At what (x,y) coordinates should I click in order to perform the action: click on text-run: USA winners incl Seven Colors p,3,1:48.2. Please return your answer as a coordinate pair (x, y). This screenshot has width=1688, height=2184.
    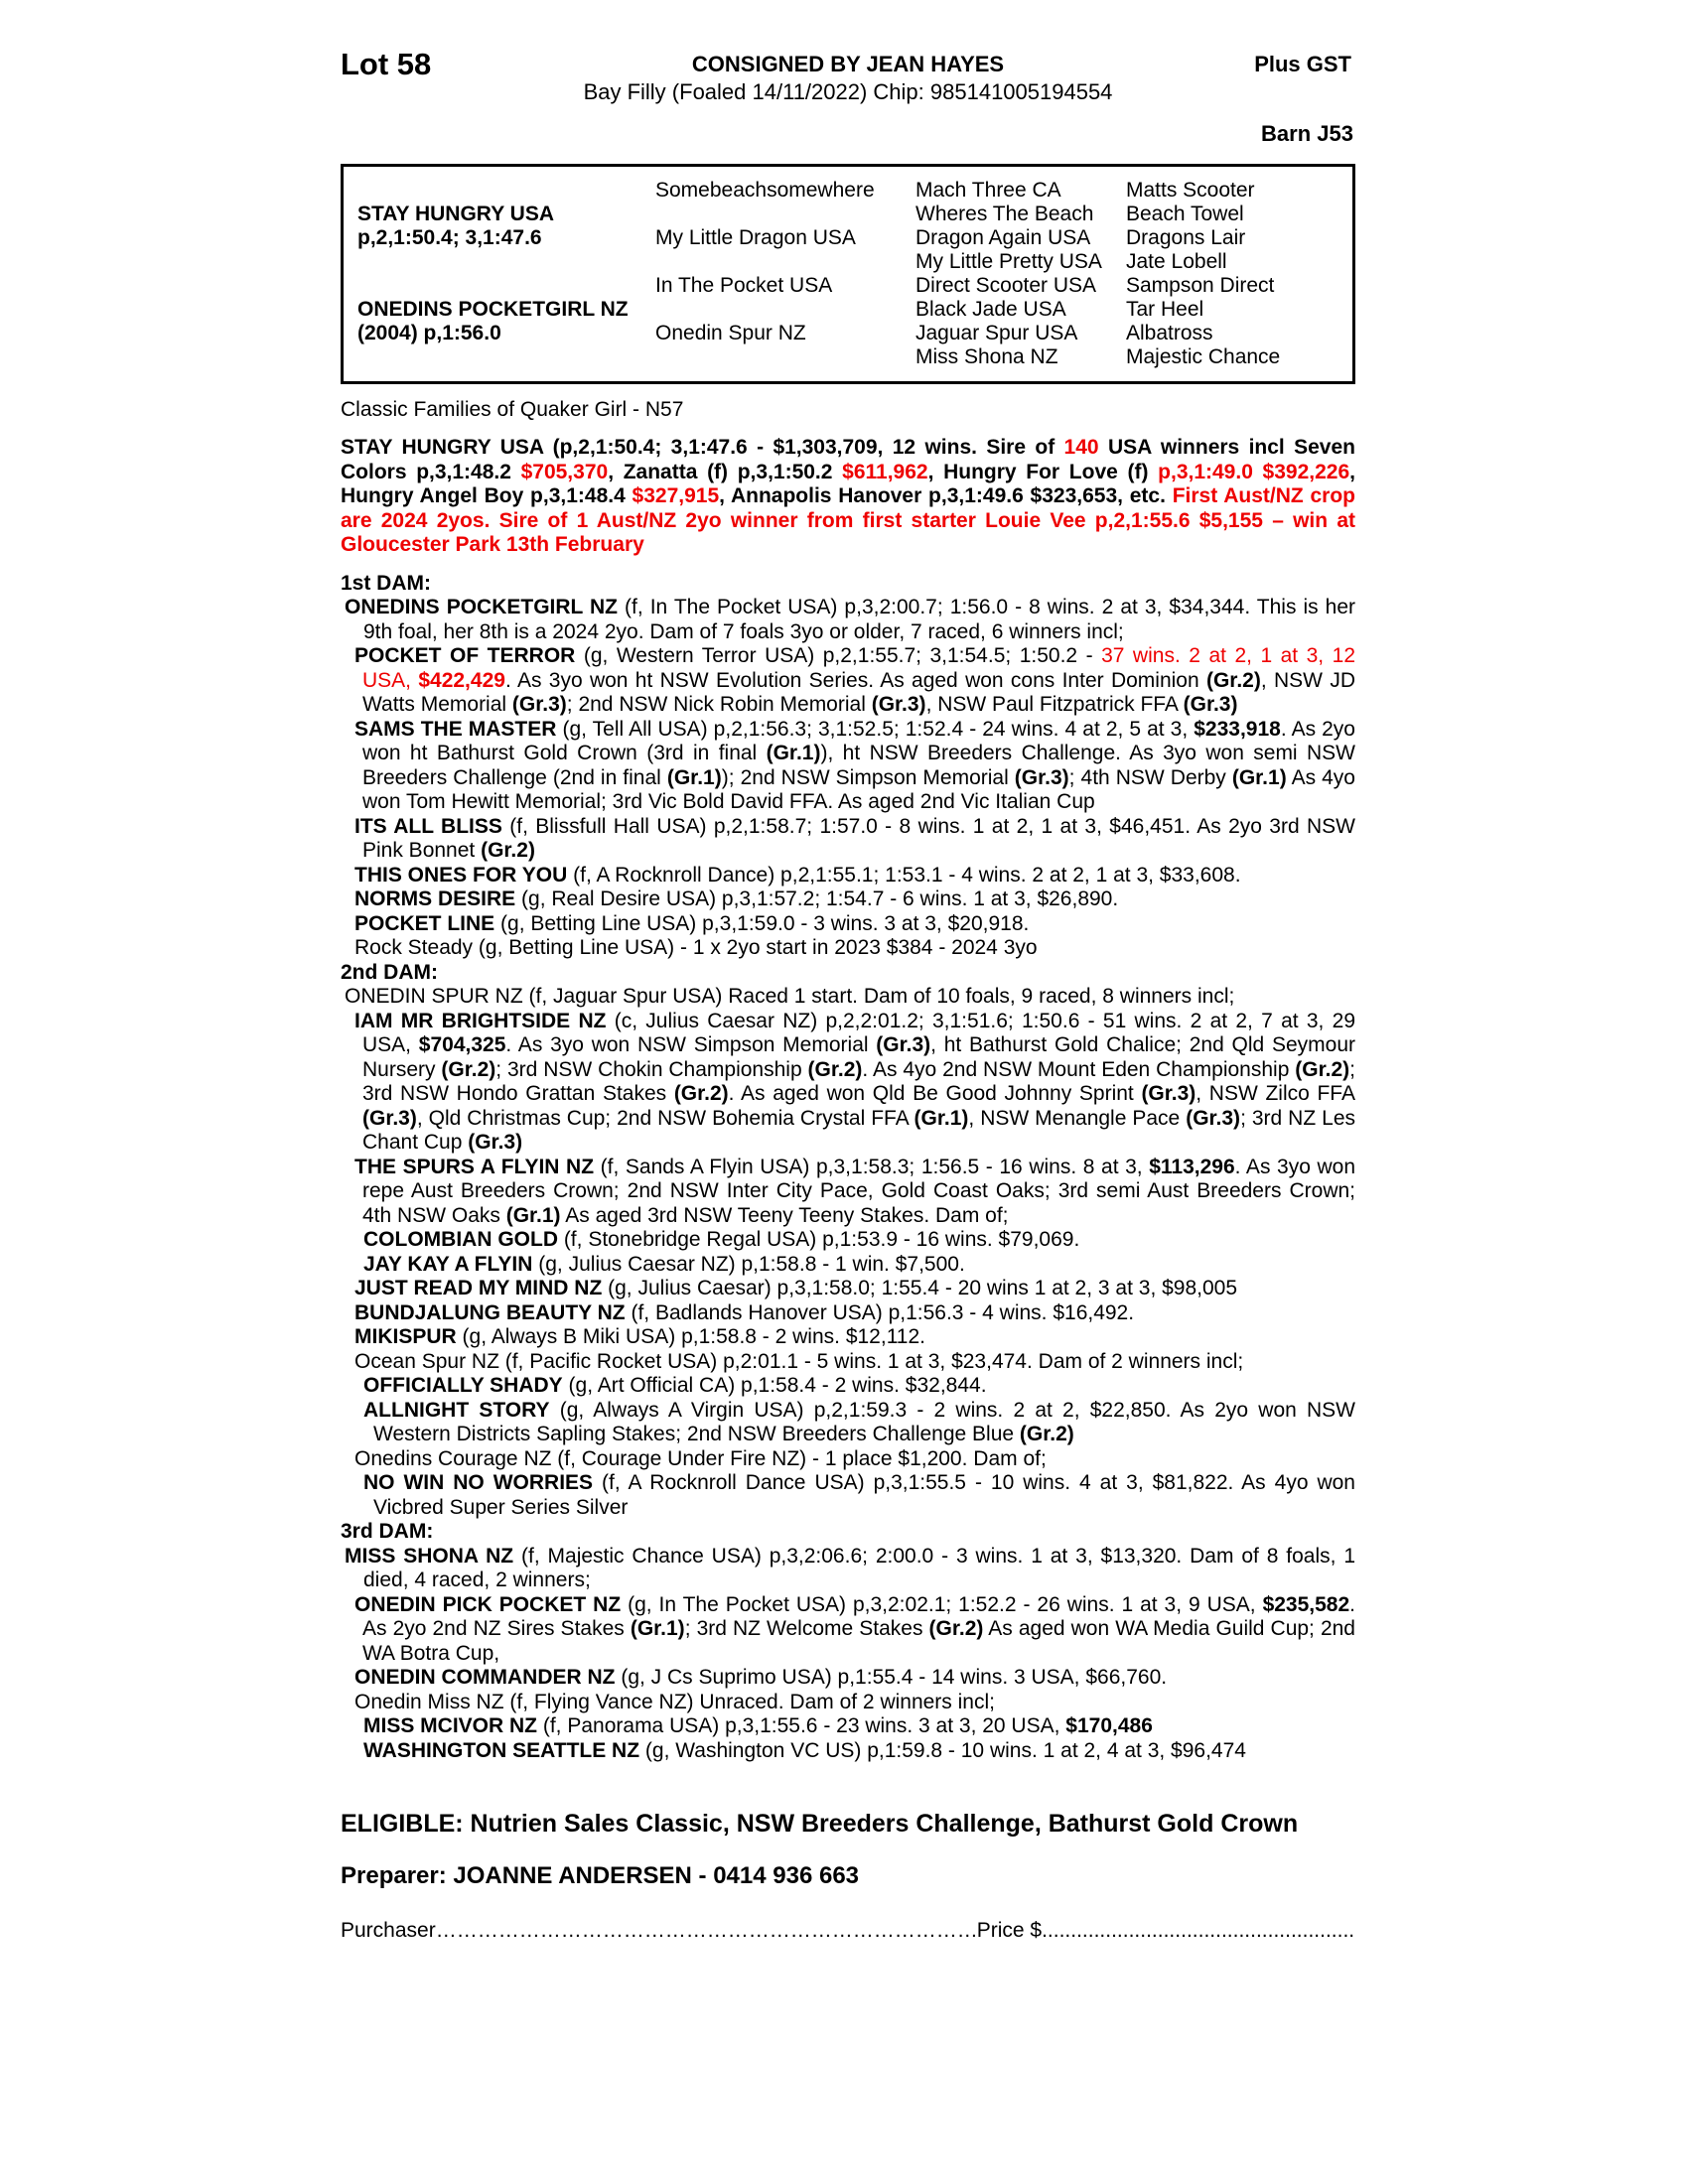
    Looking at the image, I should click on (848, 459).